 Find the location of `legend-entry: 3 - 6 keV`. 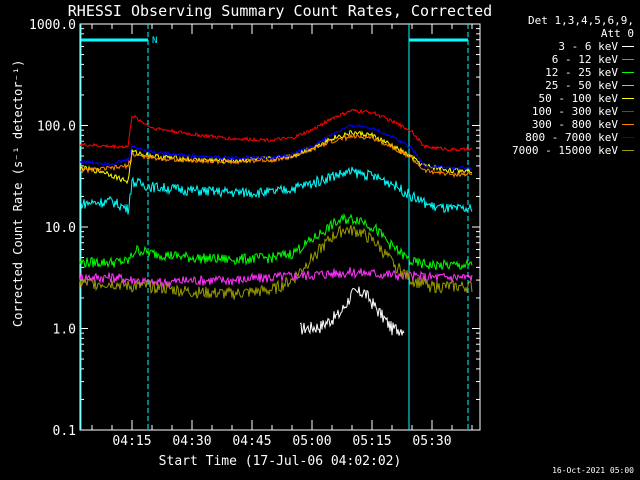

legend-entry: 3 - 6 keV is located at coordinates (573, 46).